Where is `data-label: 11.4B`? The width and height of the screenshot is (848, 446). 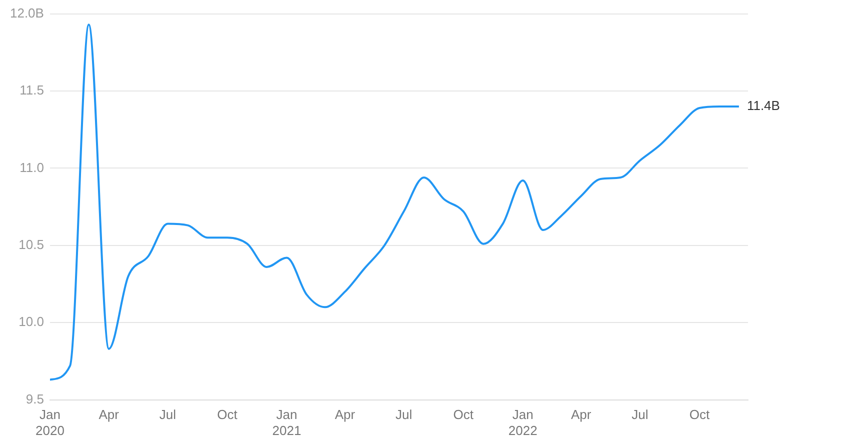
data-label: 11.4B is located at coordinates (763, 106).